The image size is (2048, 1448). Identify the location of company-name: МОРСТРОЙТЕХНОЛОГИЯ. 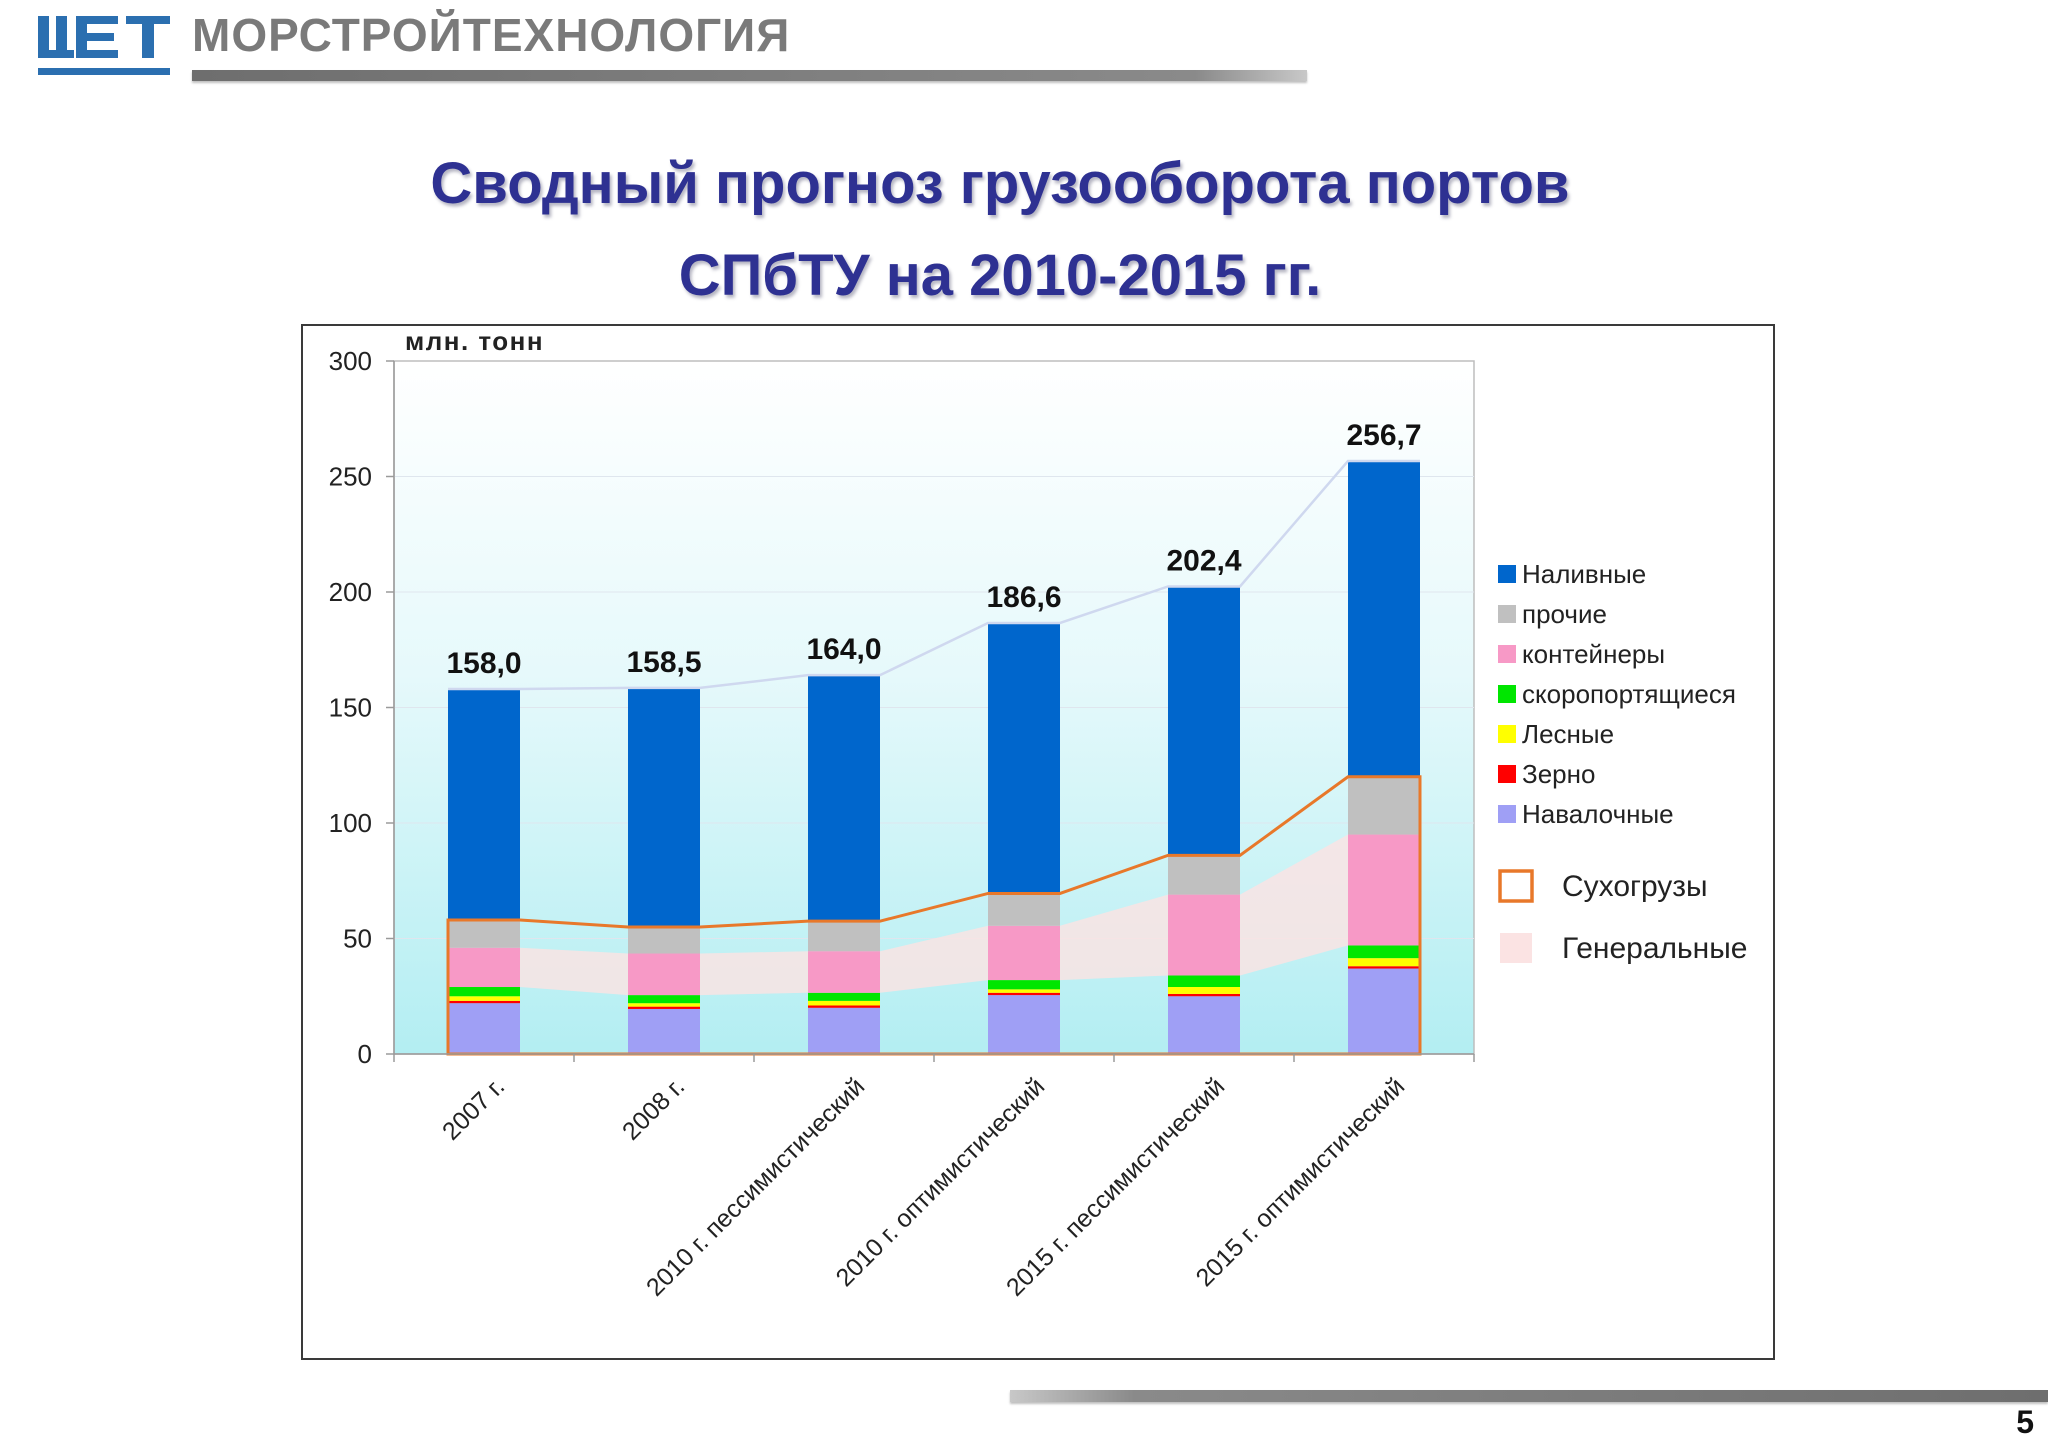
(491, 35).